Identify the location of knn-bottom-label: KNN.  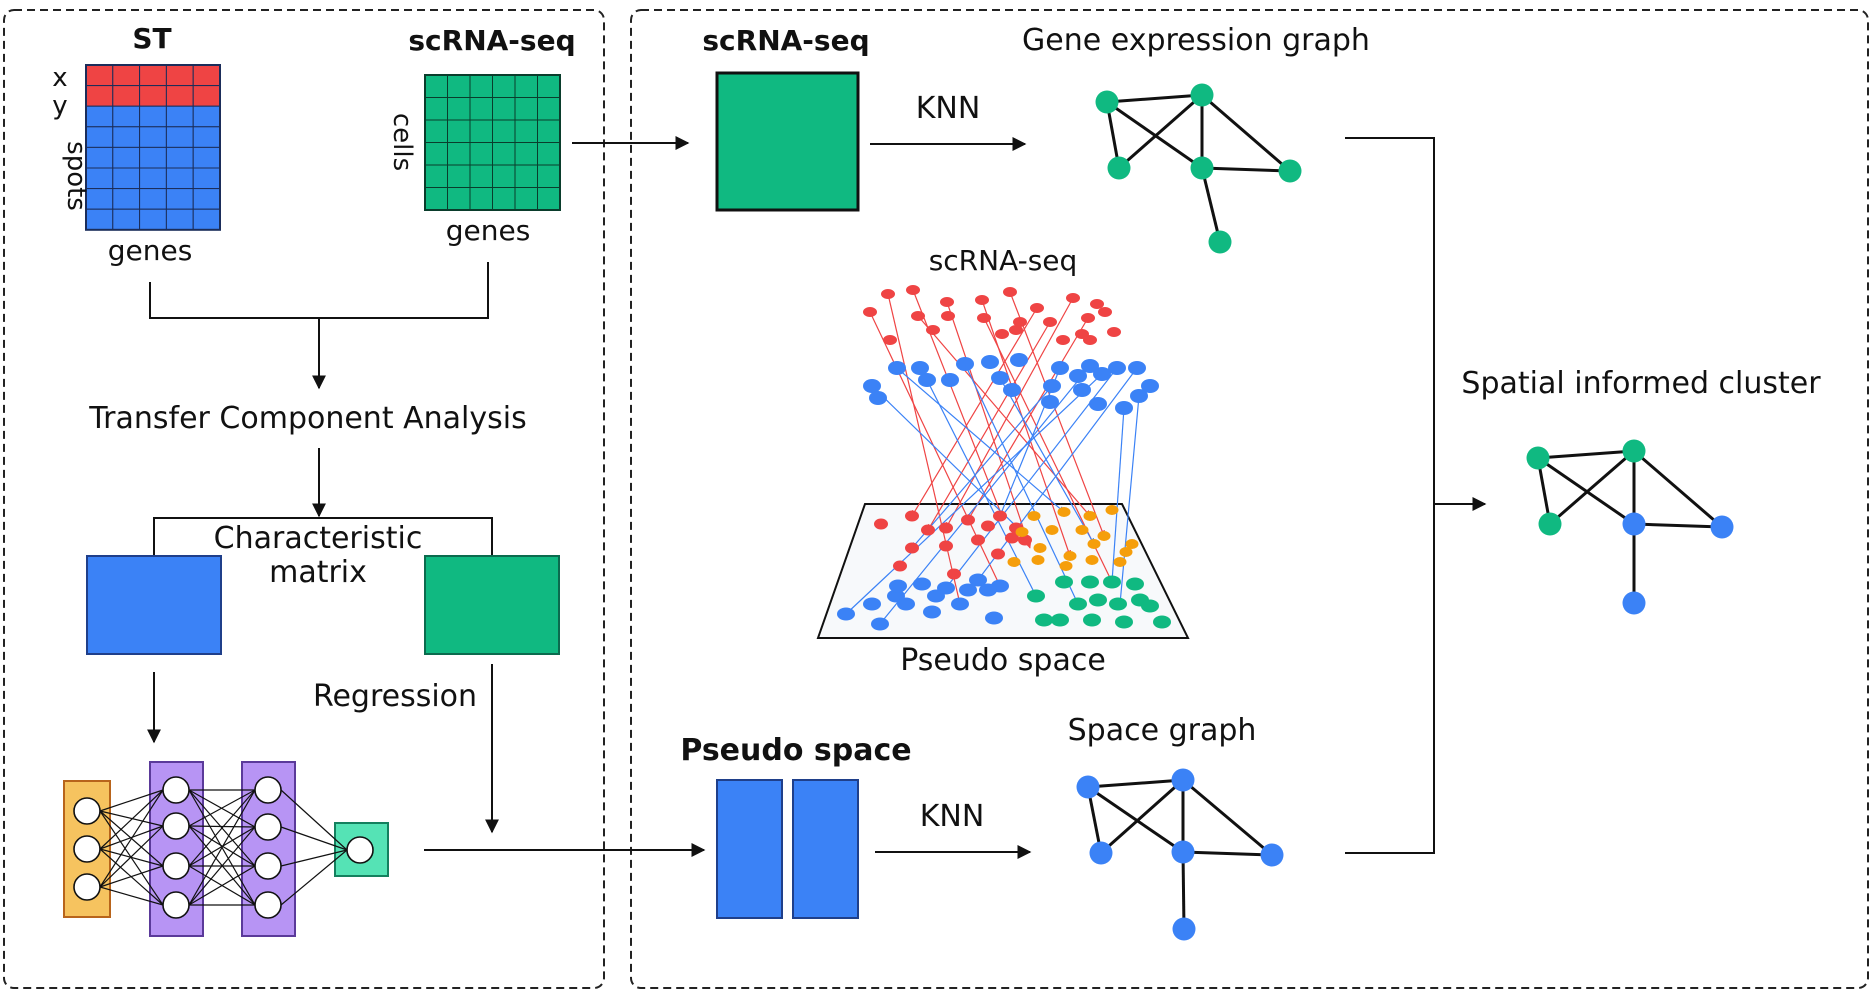
(952, 816).